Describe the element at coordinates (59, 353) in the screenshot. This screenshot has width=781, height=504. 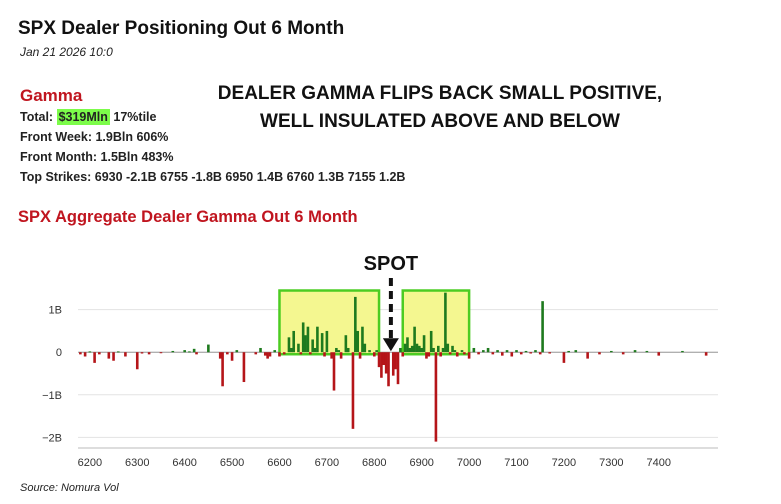
I see `y-tick-label: 0` at that location.